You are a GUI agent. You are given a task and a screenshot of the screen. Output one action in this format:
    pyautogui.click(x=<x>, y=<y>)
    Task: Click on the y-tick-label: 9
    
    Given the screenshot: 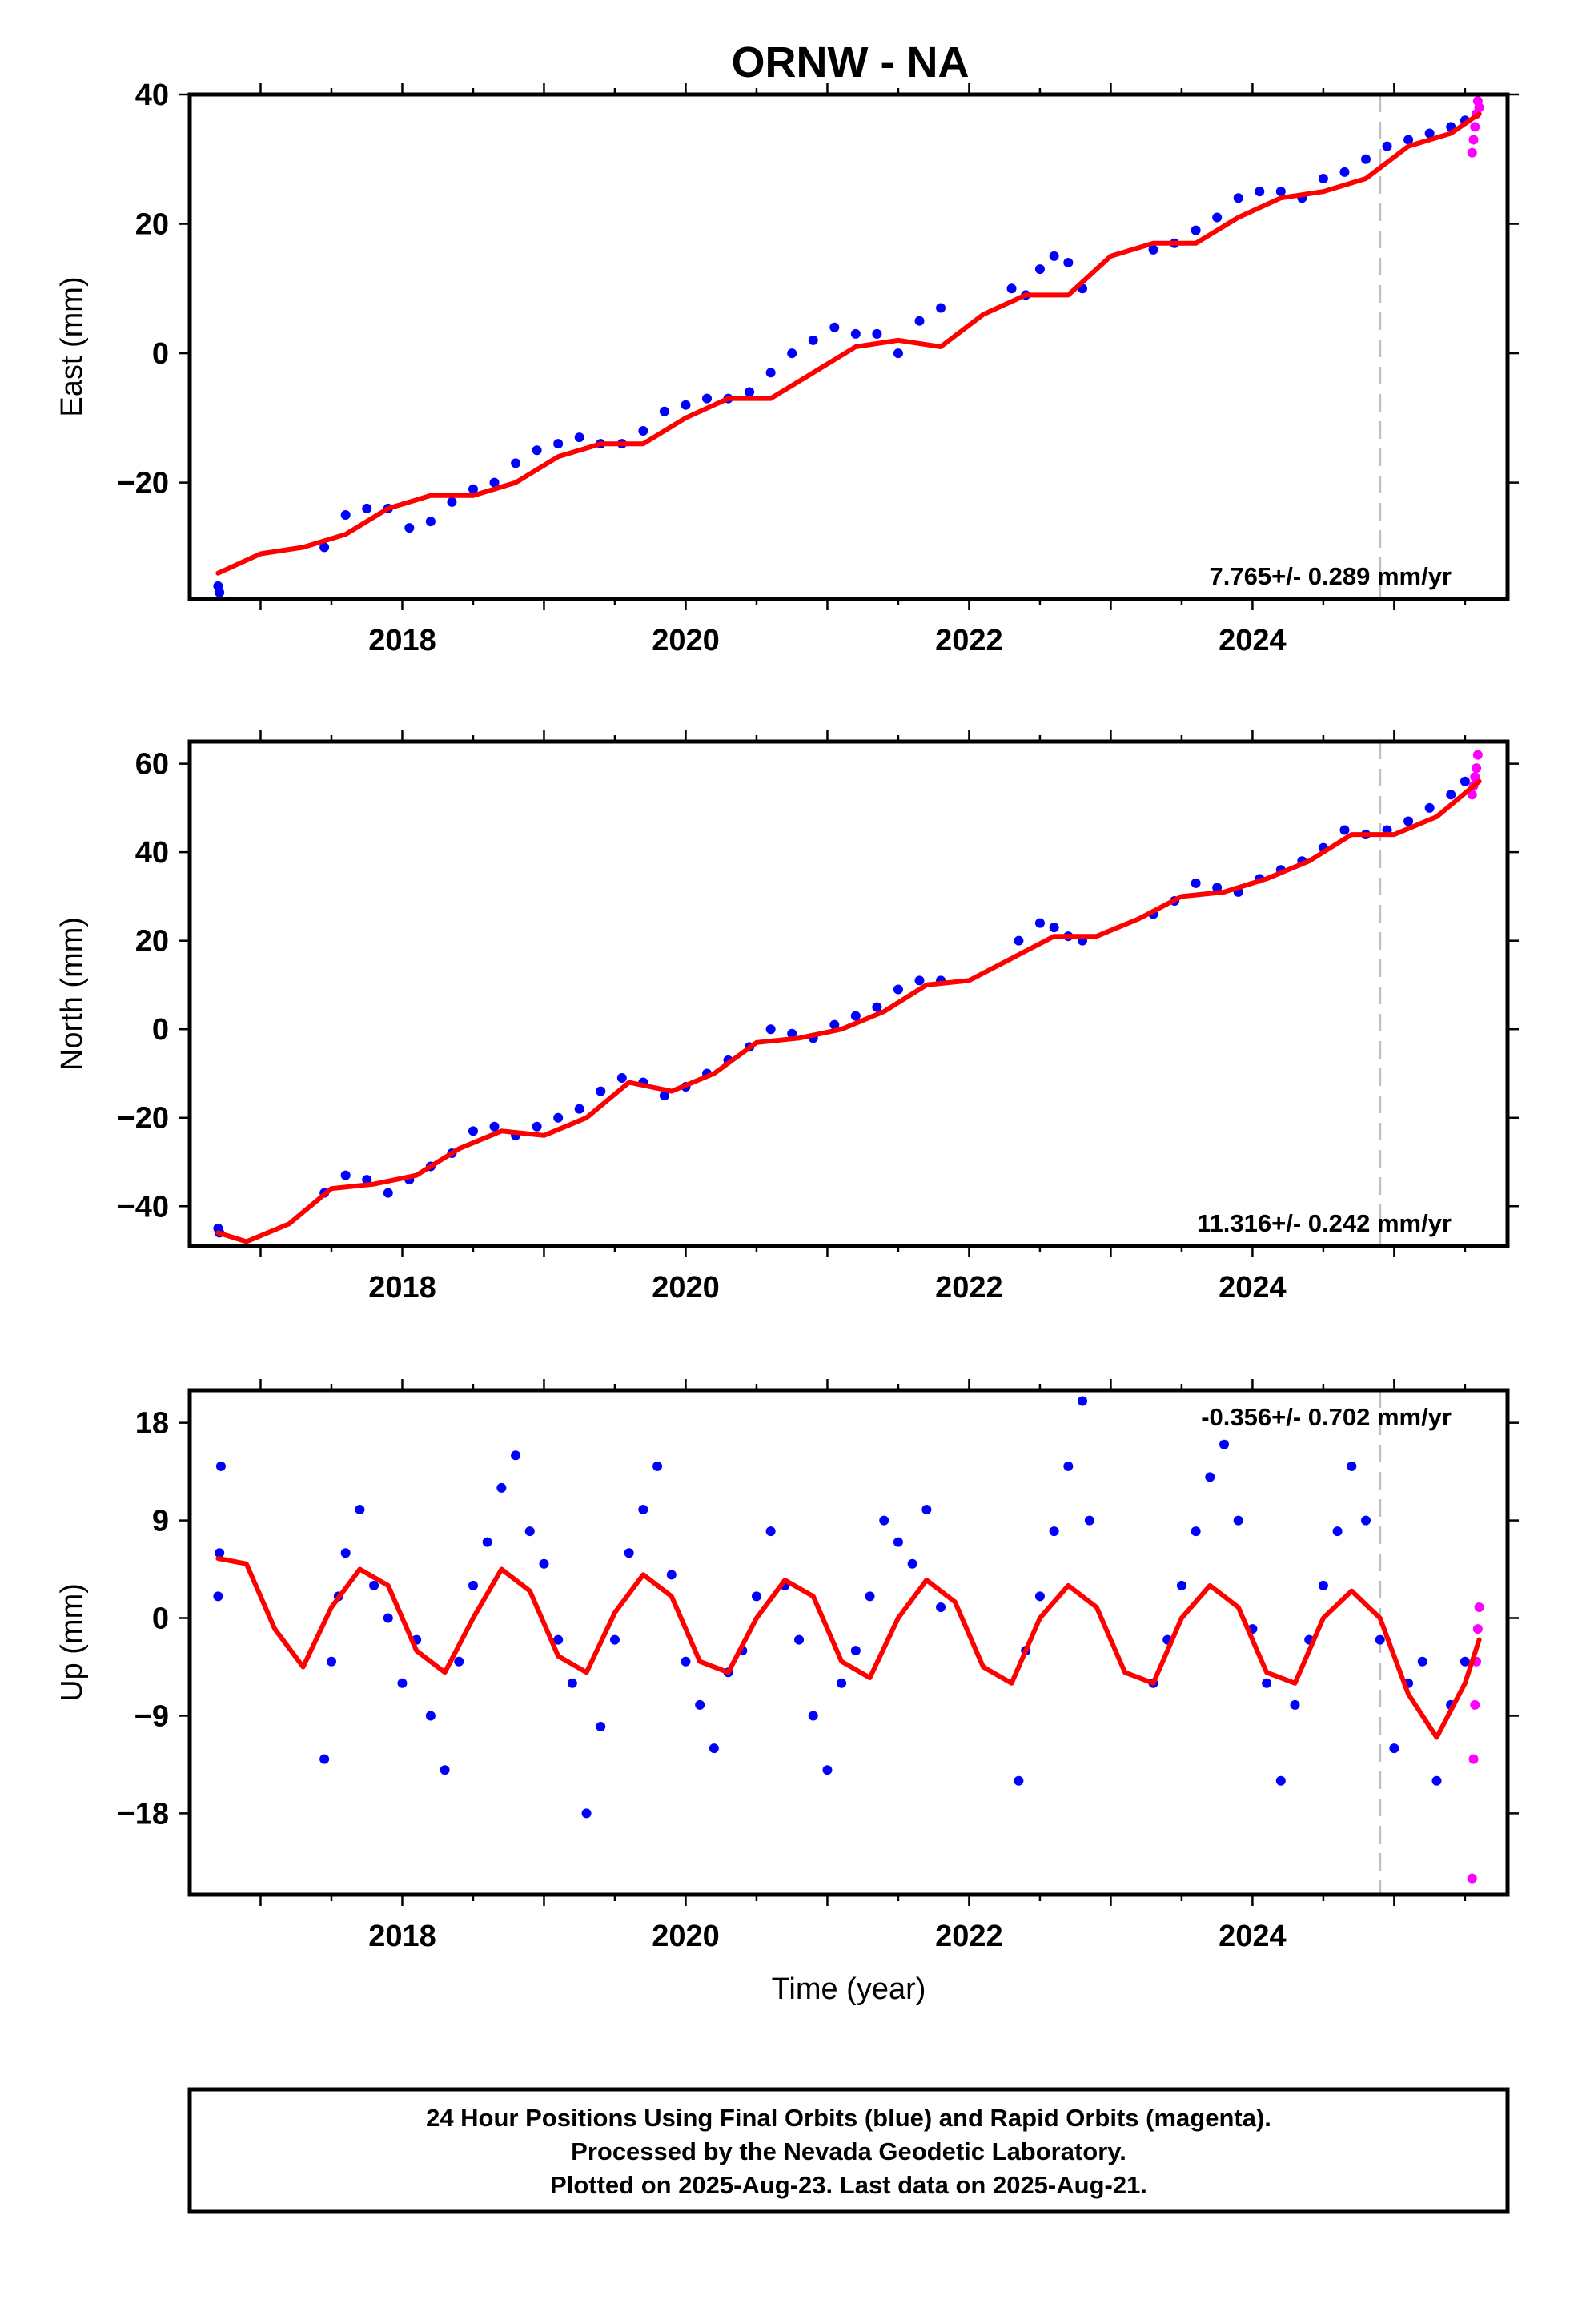 What is the action you would take?
    pyautogui.click(x=161, y=1521)
    